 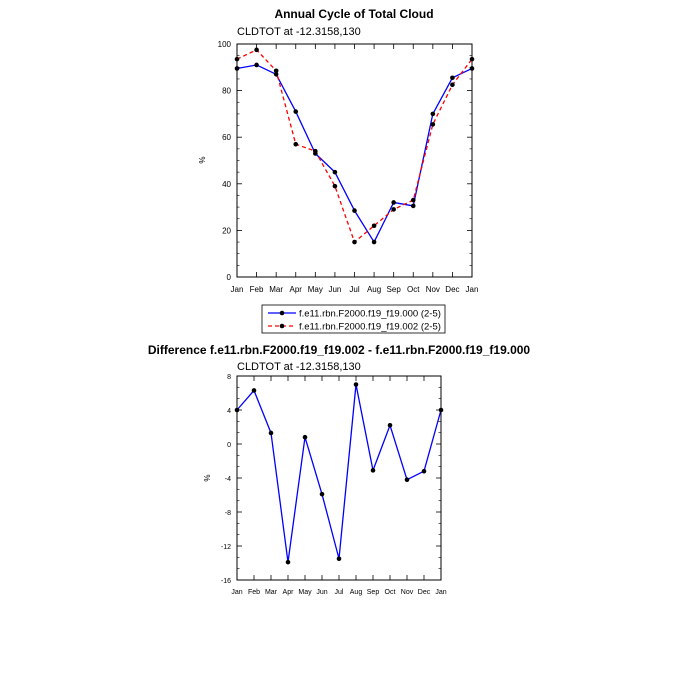 What do you see at coordinates (226, 230) in the screenshot?
I see `y-tick-label: 20` at bounding box center [226, 230].